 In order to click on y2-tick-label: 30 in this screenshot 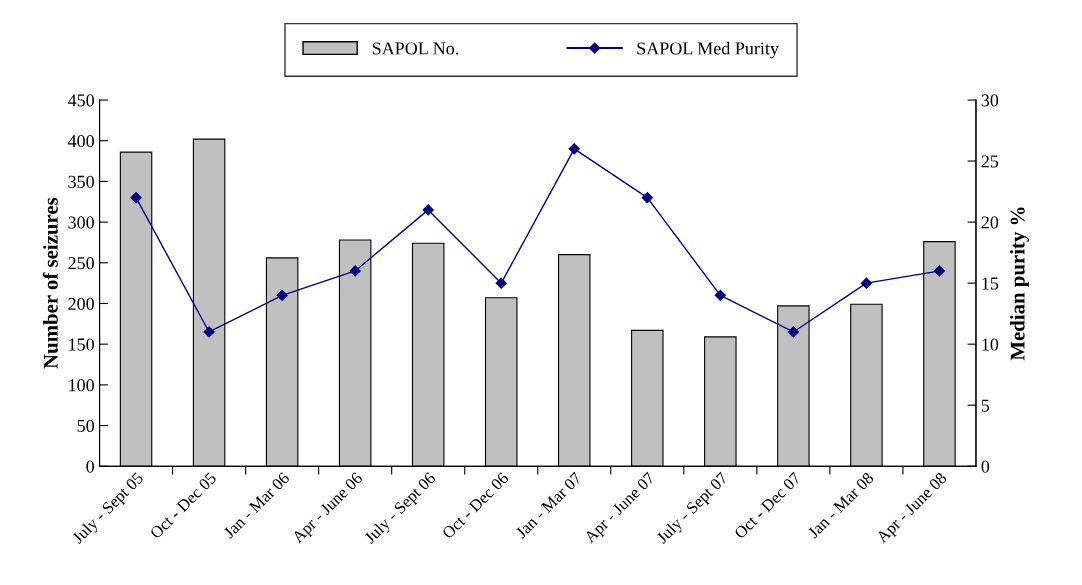, I will do `click(990, 100)`.